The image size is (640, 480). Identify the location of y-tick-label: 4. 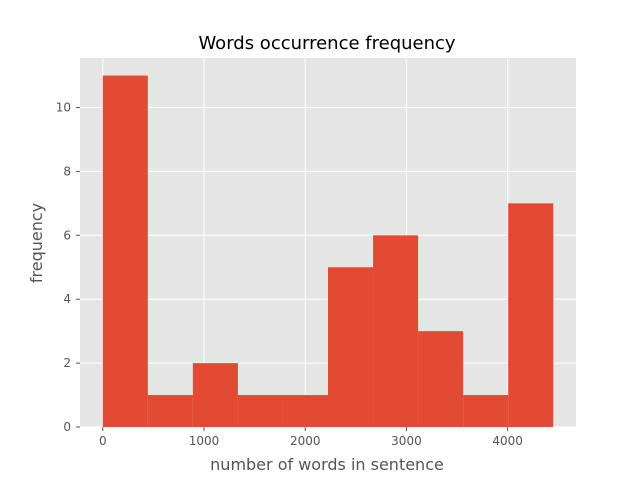
(67, 299).